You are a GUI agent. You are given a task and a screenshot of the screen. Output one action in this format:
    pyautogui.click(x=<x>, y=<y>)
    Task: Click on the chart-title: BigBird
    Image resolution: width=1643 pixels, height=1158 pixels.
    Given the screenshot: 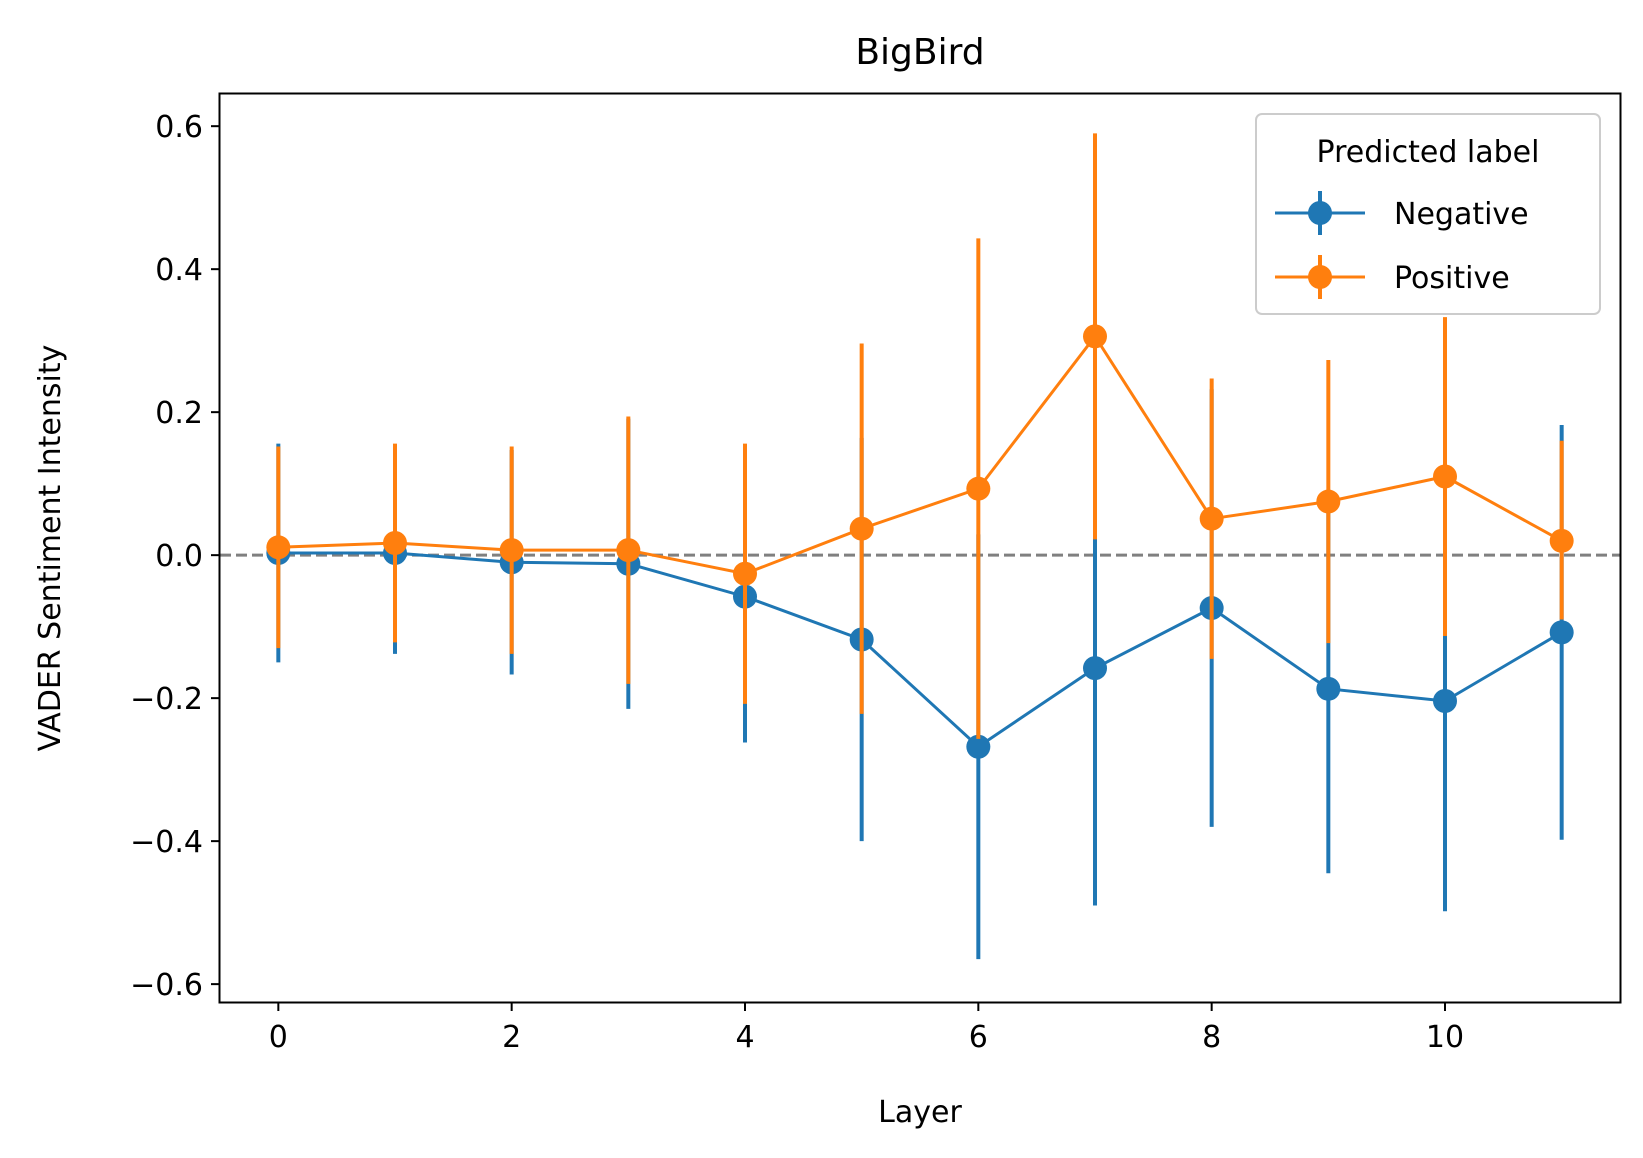 What is the action you would take?
    pyautogui.click(x=919, y=52)
    